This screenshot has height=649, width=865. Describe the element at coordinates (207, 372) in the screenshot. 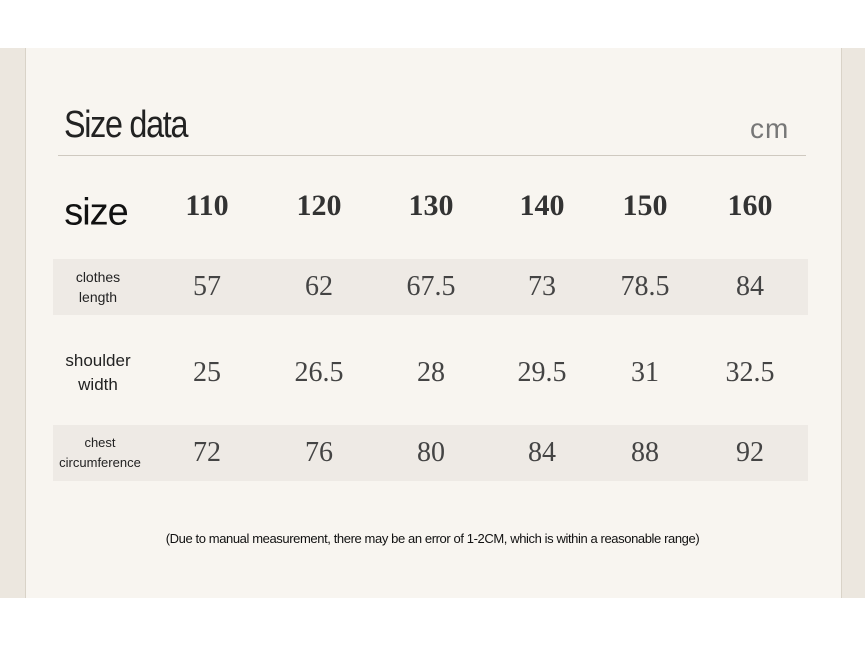

I see `value: 25` at that location.